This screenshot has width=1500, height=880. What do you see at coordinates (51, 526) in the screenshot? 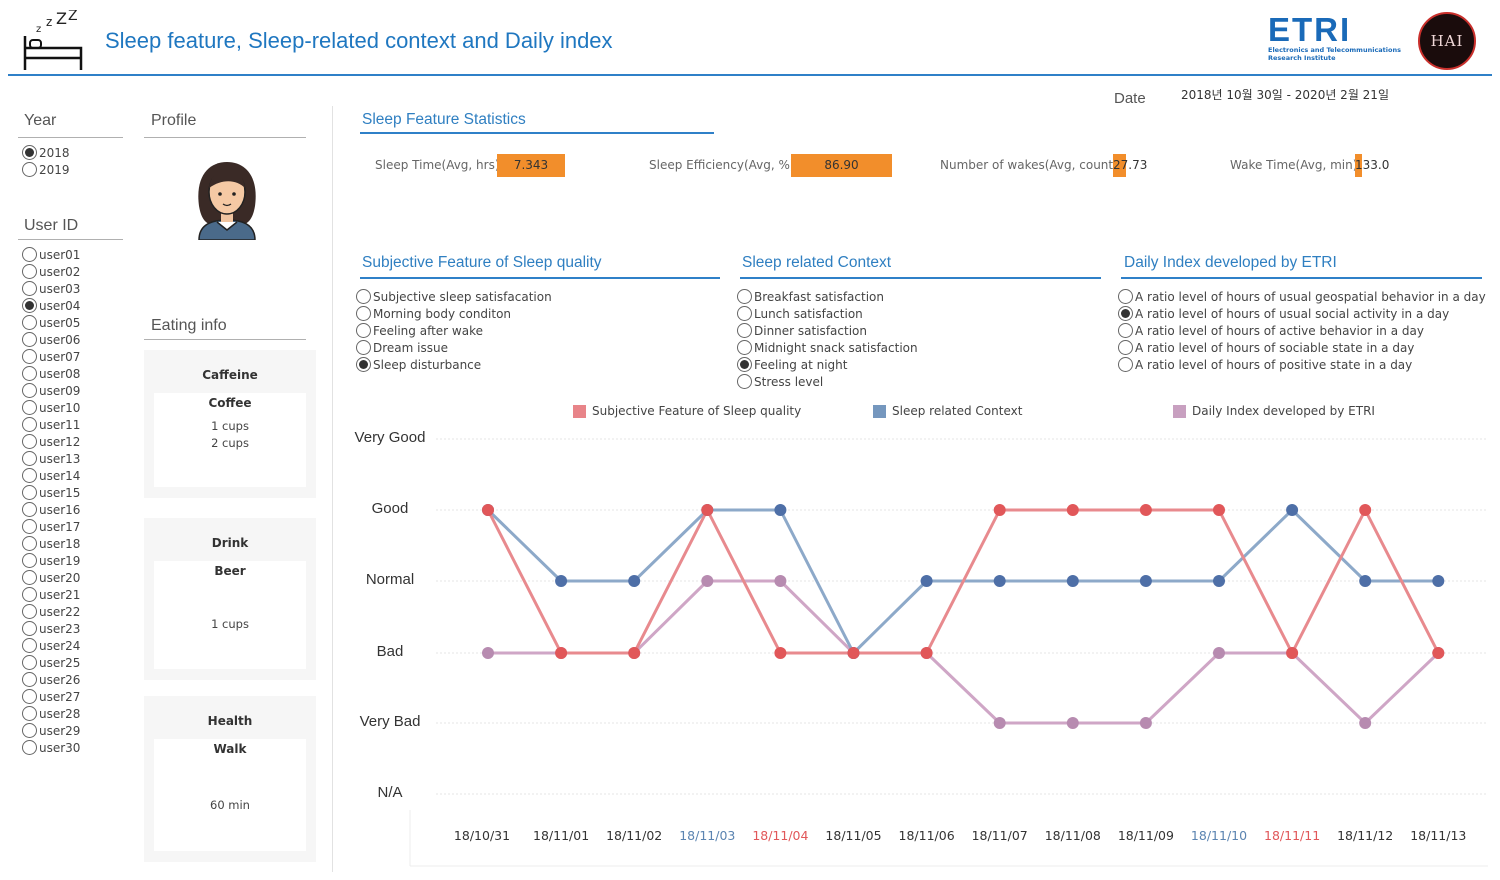
I see `user-option: user17` at bounding box center [51, 526].